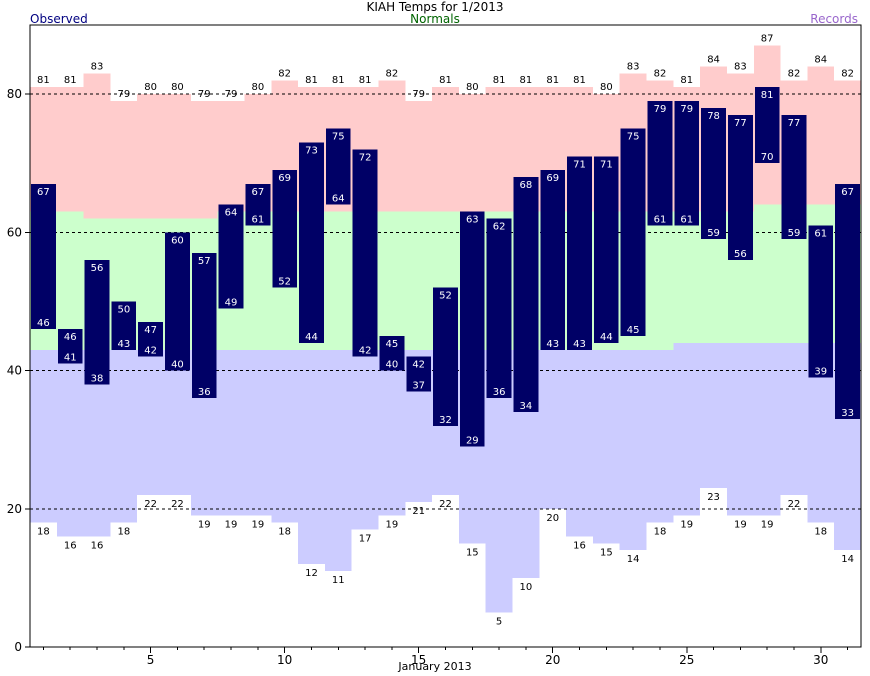 The image size is (870, 676). What do you see at coordinates (418, 365) in the screenshot?
I see `observed-high-label: 42` at bounding box center [418, 365].